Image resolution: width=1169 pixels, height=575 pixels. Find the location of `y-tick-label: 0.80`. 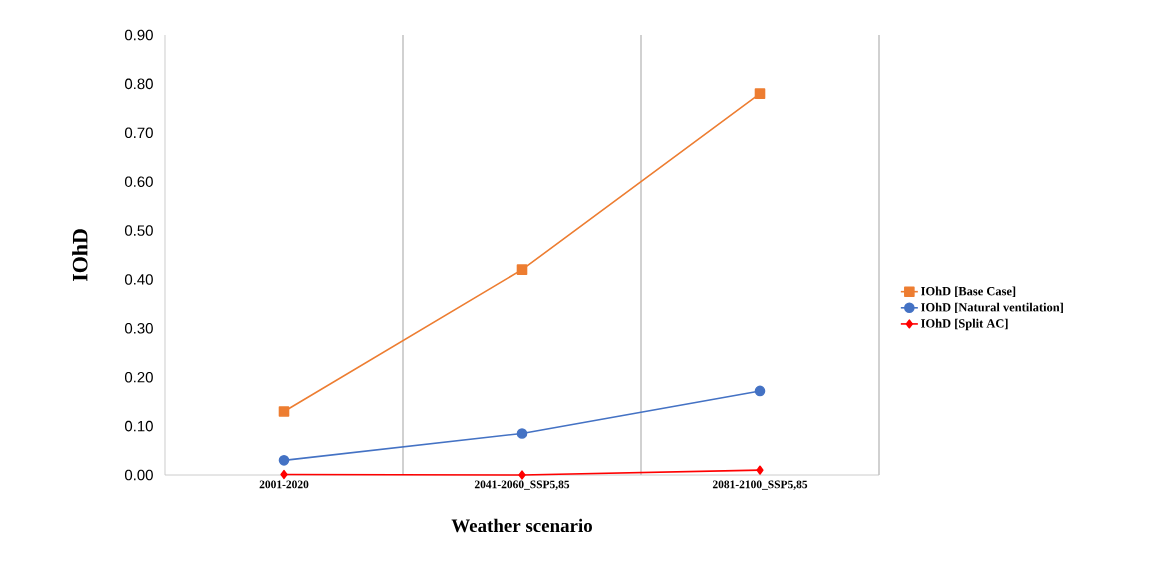

y-tick-label: 0.80 is located at coordinates (138, 84).